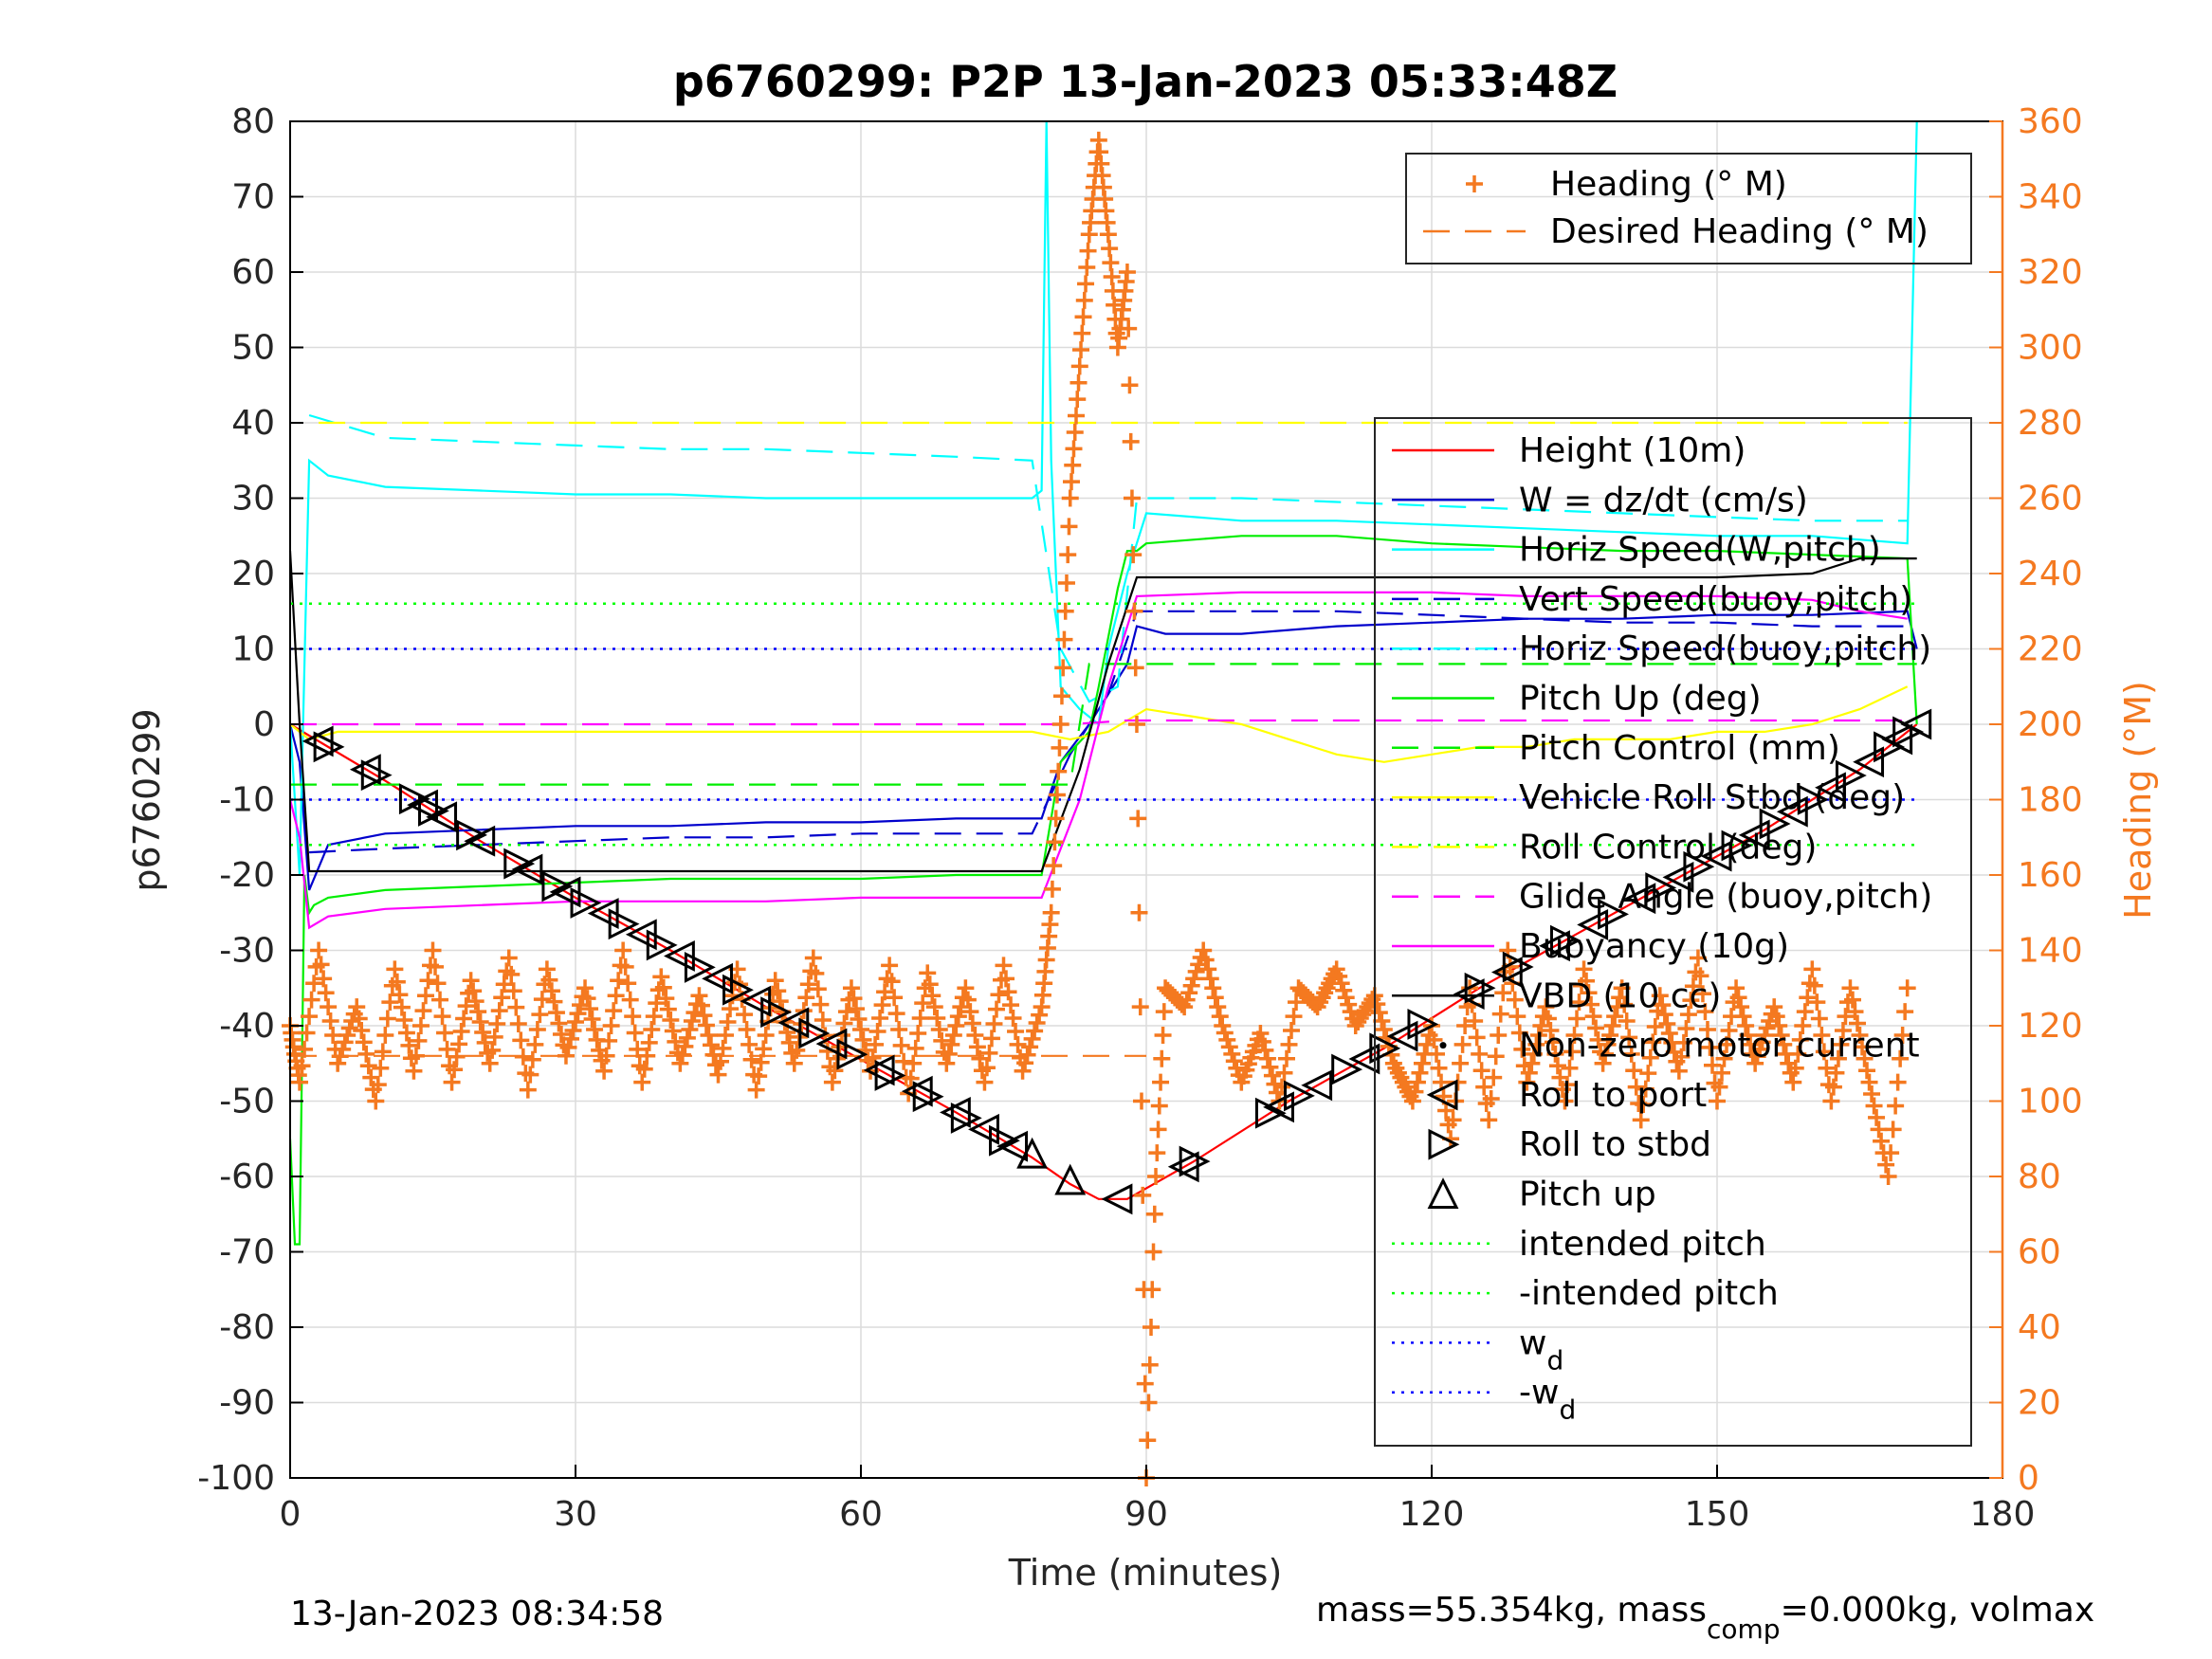 This screenshot has height=1659, width=2212. What do you see at coordinates (1556, 995) in the screenshot?
I see `legend-entry: VBD (10 cc)` at bounding box center [1556, 995].